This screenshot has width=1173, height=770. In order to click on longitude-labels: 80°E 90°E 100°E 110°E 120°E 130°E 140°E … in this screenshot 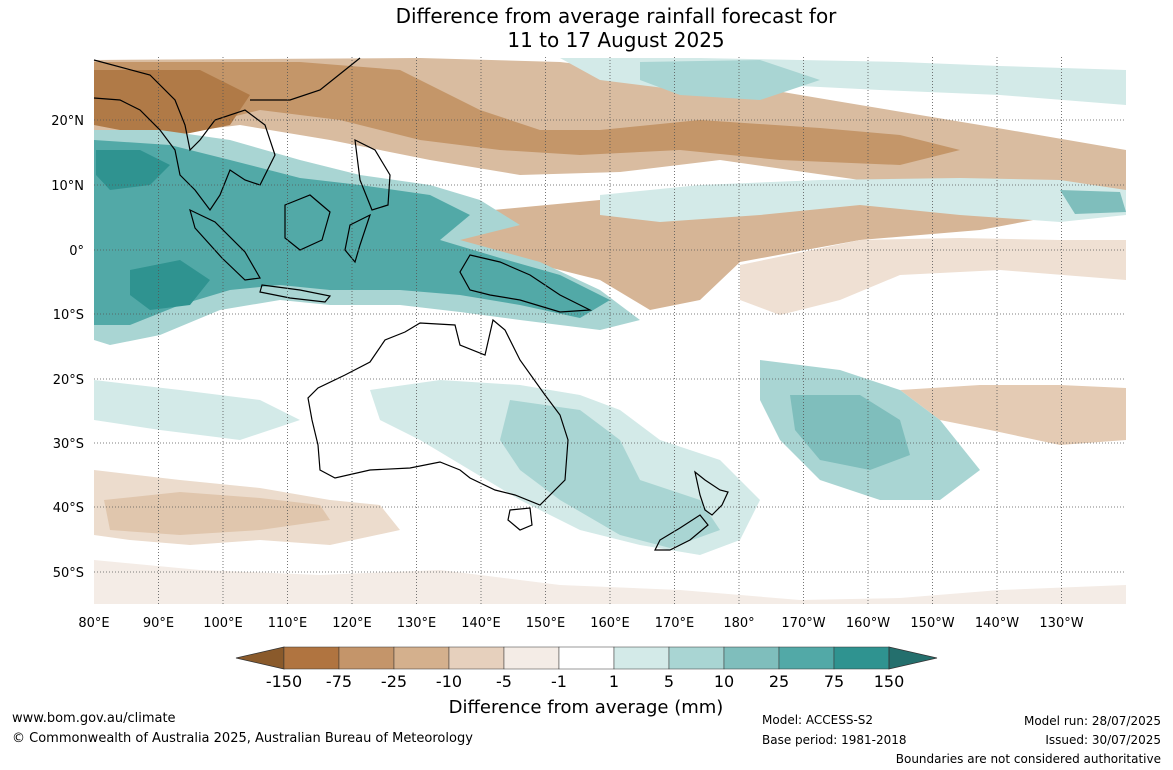, I will do `click(580, 623)`.